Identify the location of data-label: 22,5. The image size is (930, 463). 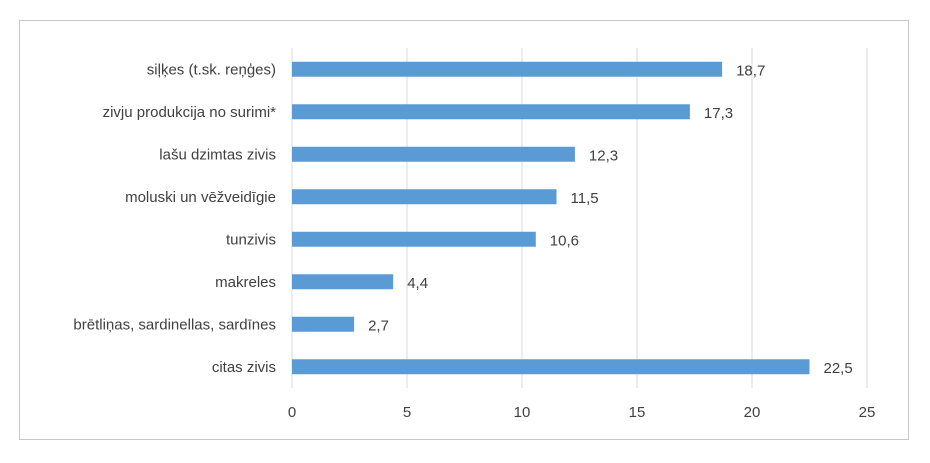
(838, 368).